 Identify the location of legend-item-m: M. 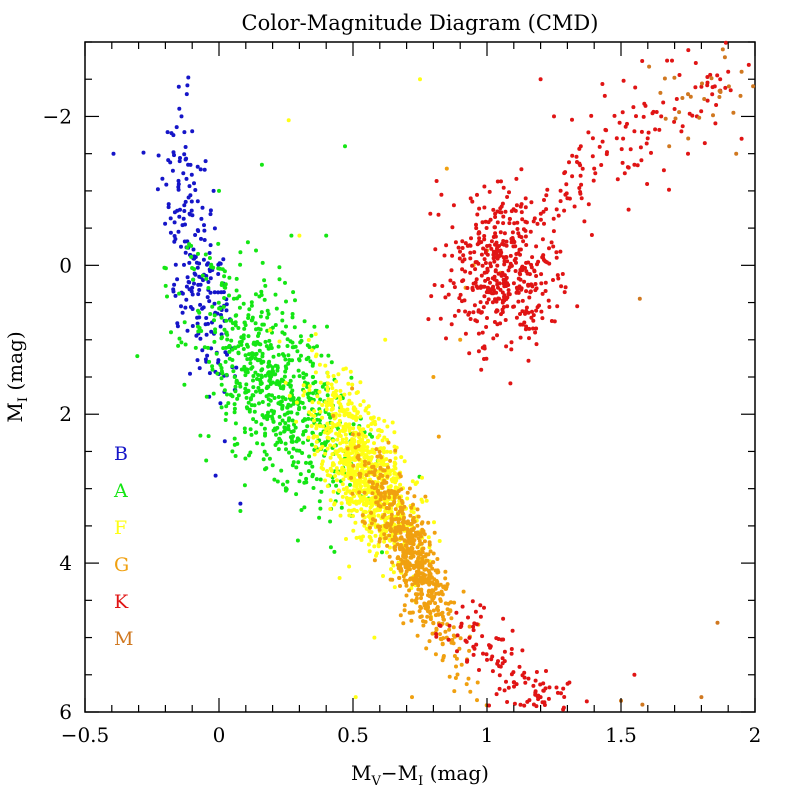
(123, 639).